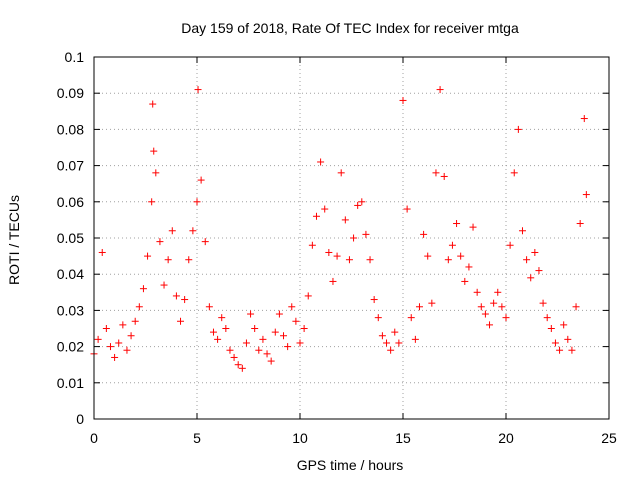 This screenshot has height=480, width=640. What do you see at coordinates (70, 383) in the screenshot?
I see `y-tick-label: 0.01` at bounding box center [70, 383].